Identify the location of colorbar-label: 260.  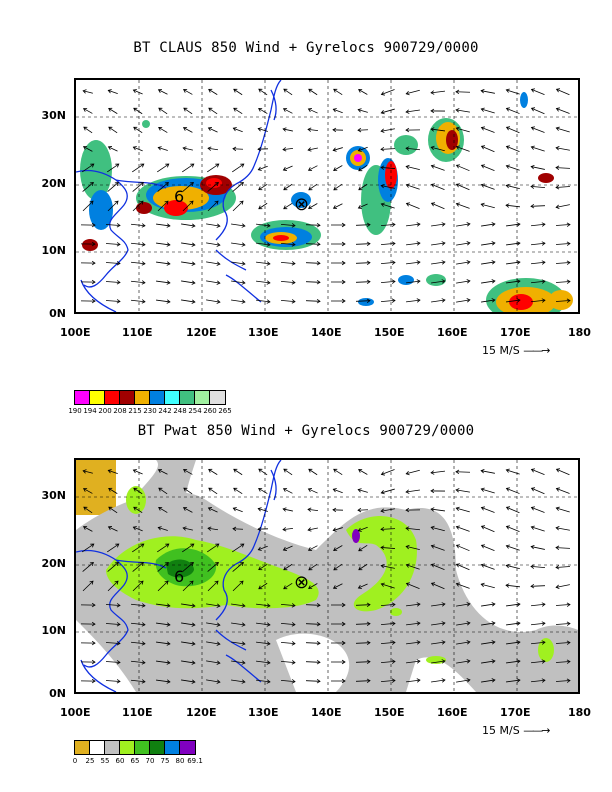
(210, 411).